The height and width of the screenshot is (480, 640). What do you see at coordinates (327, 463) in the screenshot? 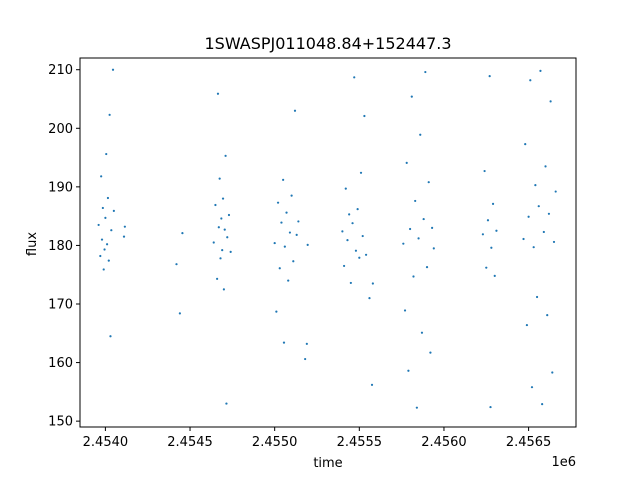
I see `x-axis-label: time` at bounding box center [327, 463].